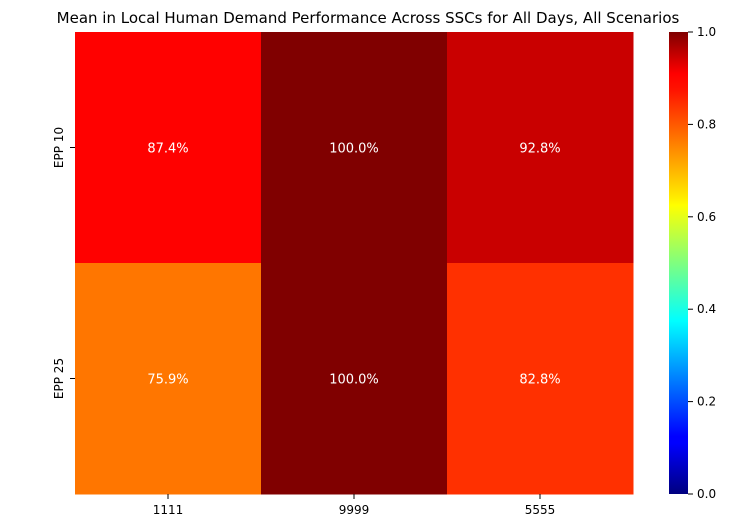 This screenshot has height=528, width=733. Describe the element at coordinates (59, 378) in the screenshot. I see `y-tick-label: EPP 25` at that location.